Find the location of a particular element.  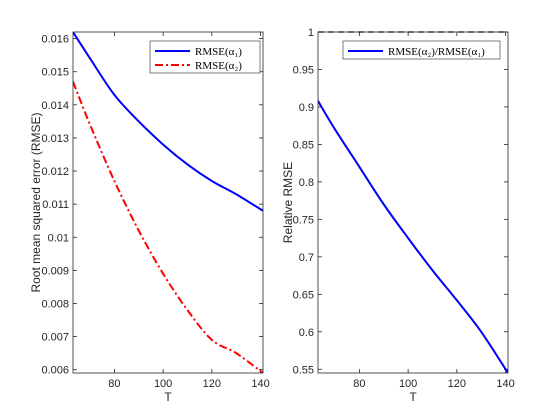

y-tick-label: 0.9 is located at coordinates (306, 108).